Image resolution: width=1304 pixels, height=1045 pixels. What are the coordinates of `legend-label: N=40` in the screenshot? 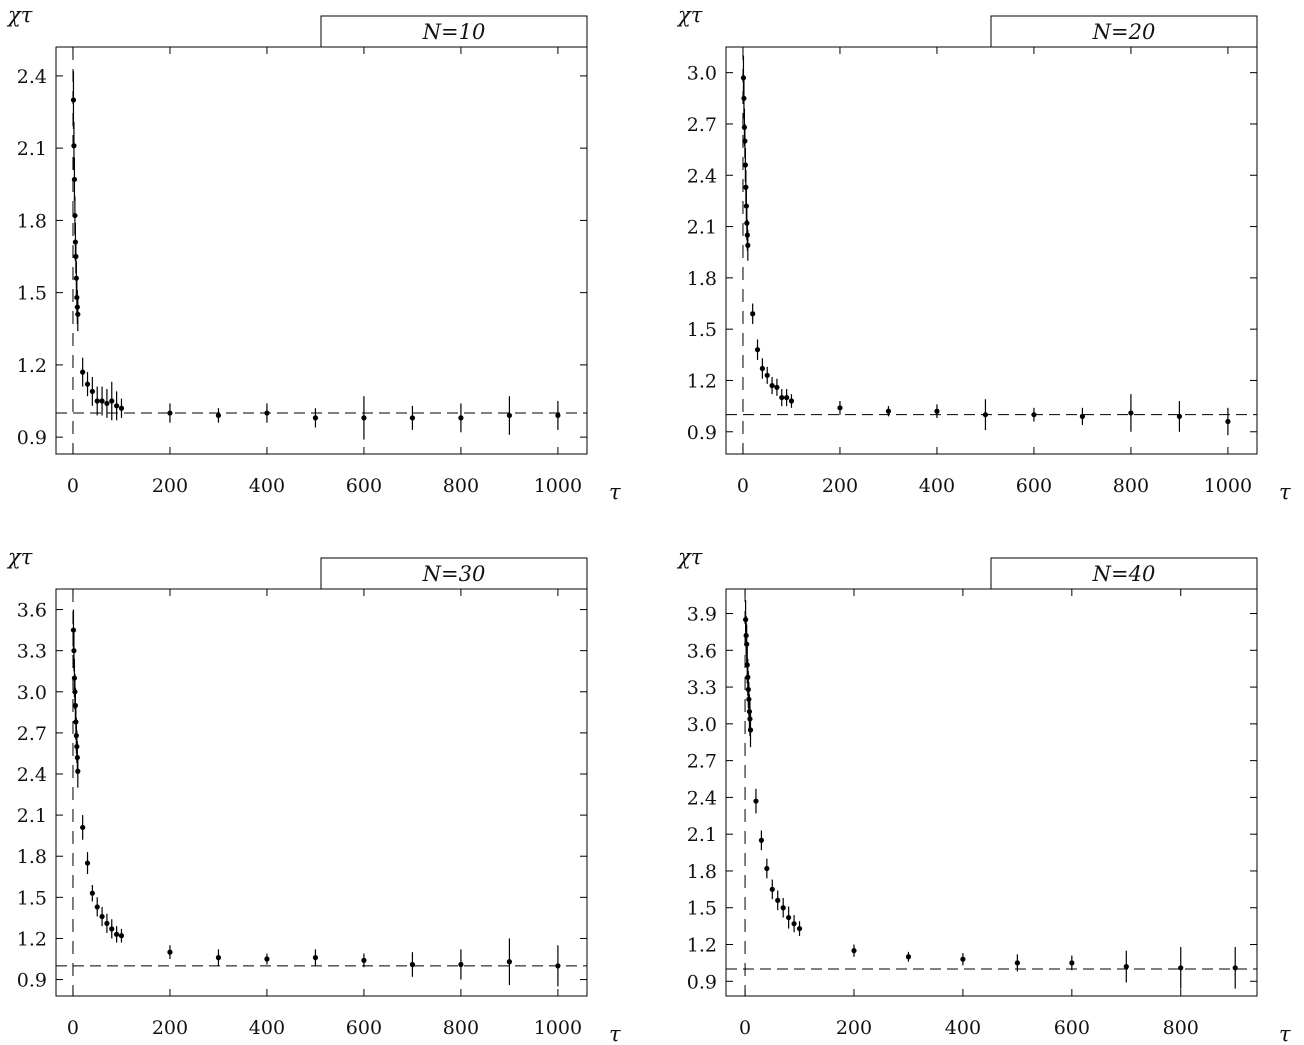 It's located at (1124, 574).